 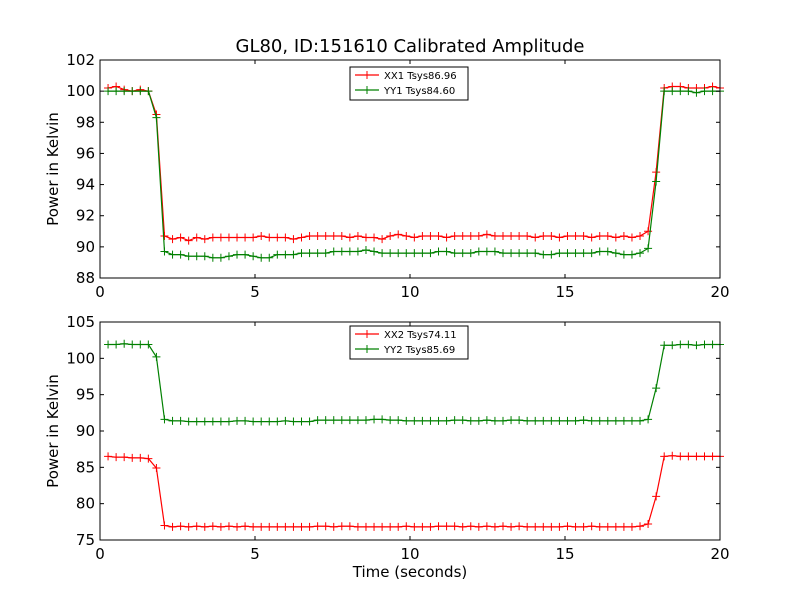 I want to click on legend-entry: XX1 Tsys86.96, so click(x=406, y=76).